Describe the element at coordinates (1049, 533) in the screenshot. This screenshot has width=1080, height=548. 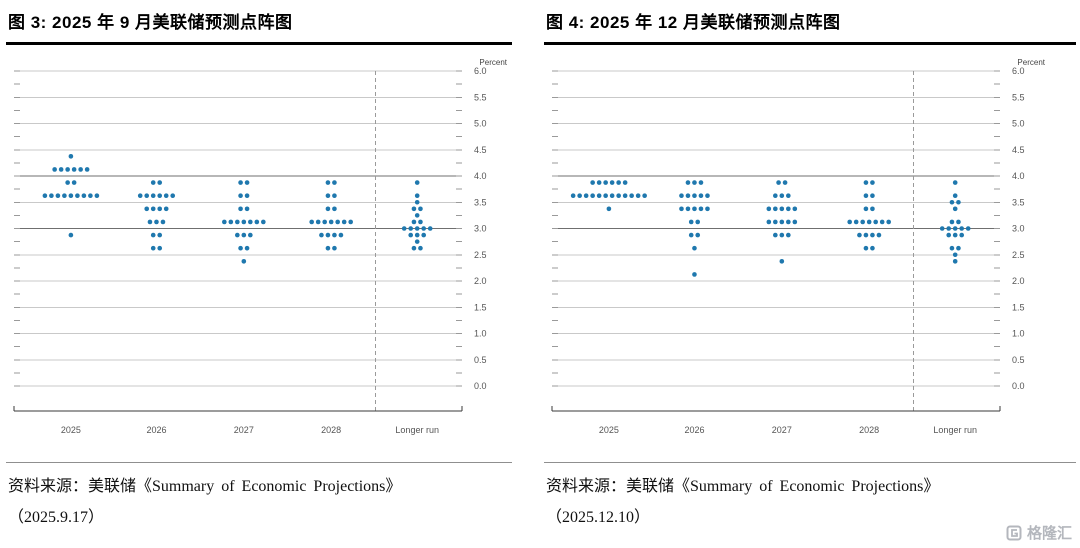
I see `watermark-text: 格隆汇` at that location.